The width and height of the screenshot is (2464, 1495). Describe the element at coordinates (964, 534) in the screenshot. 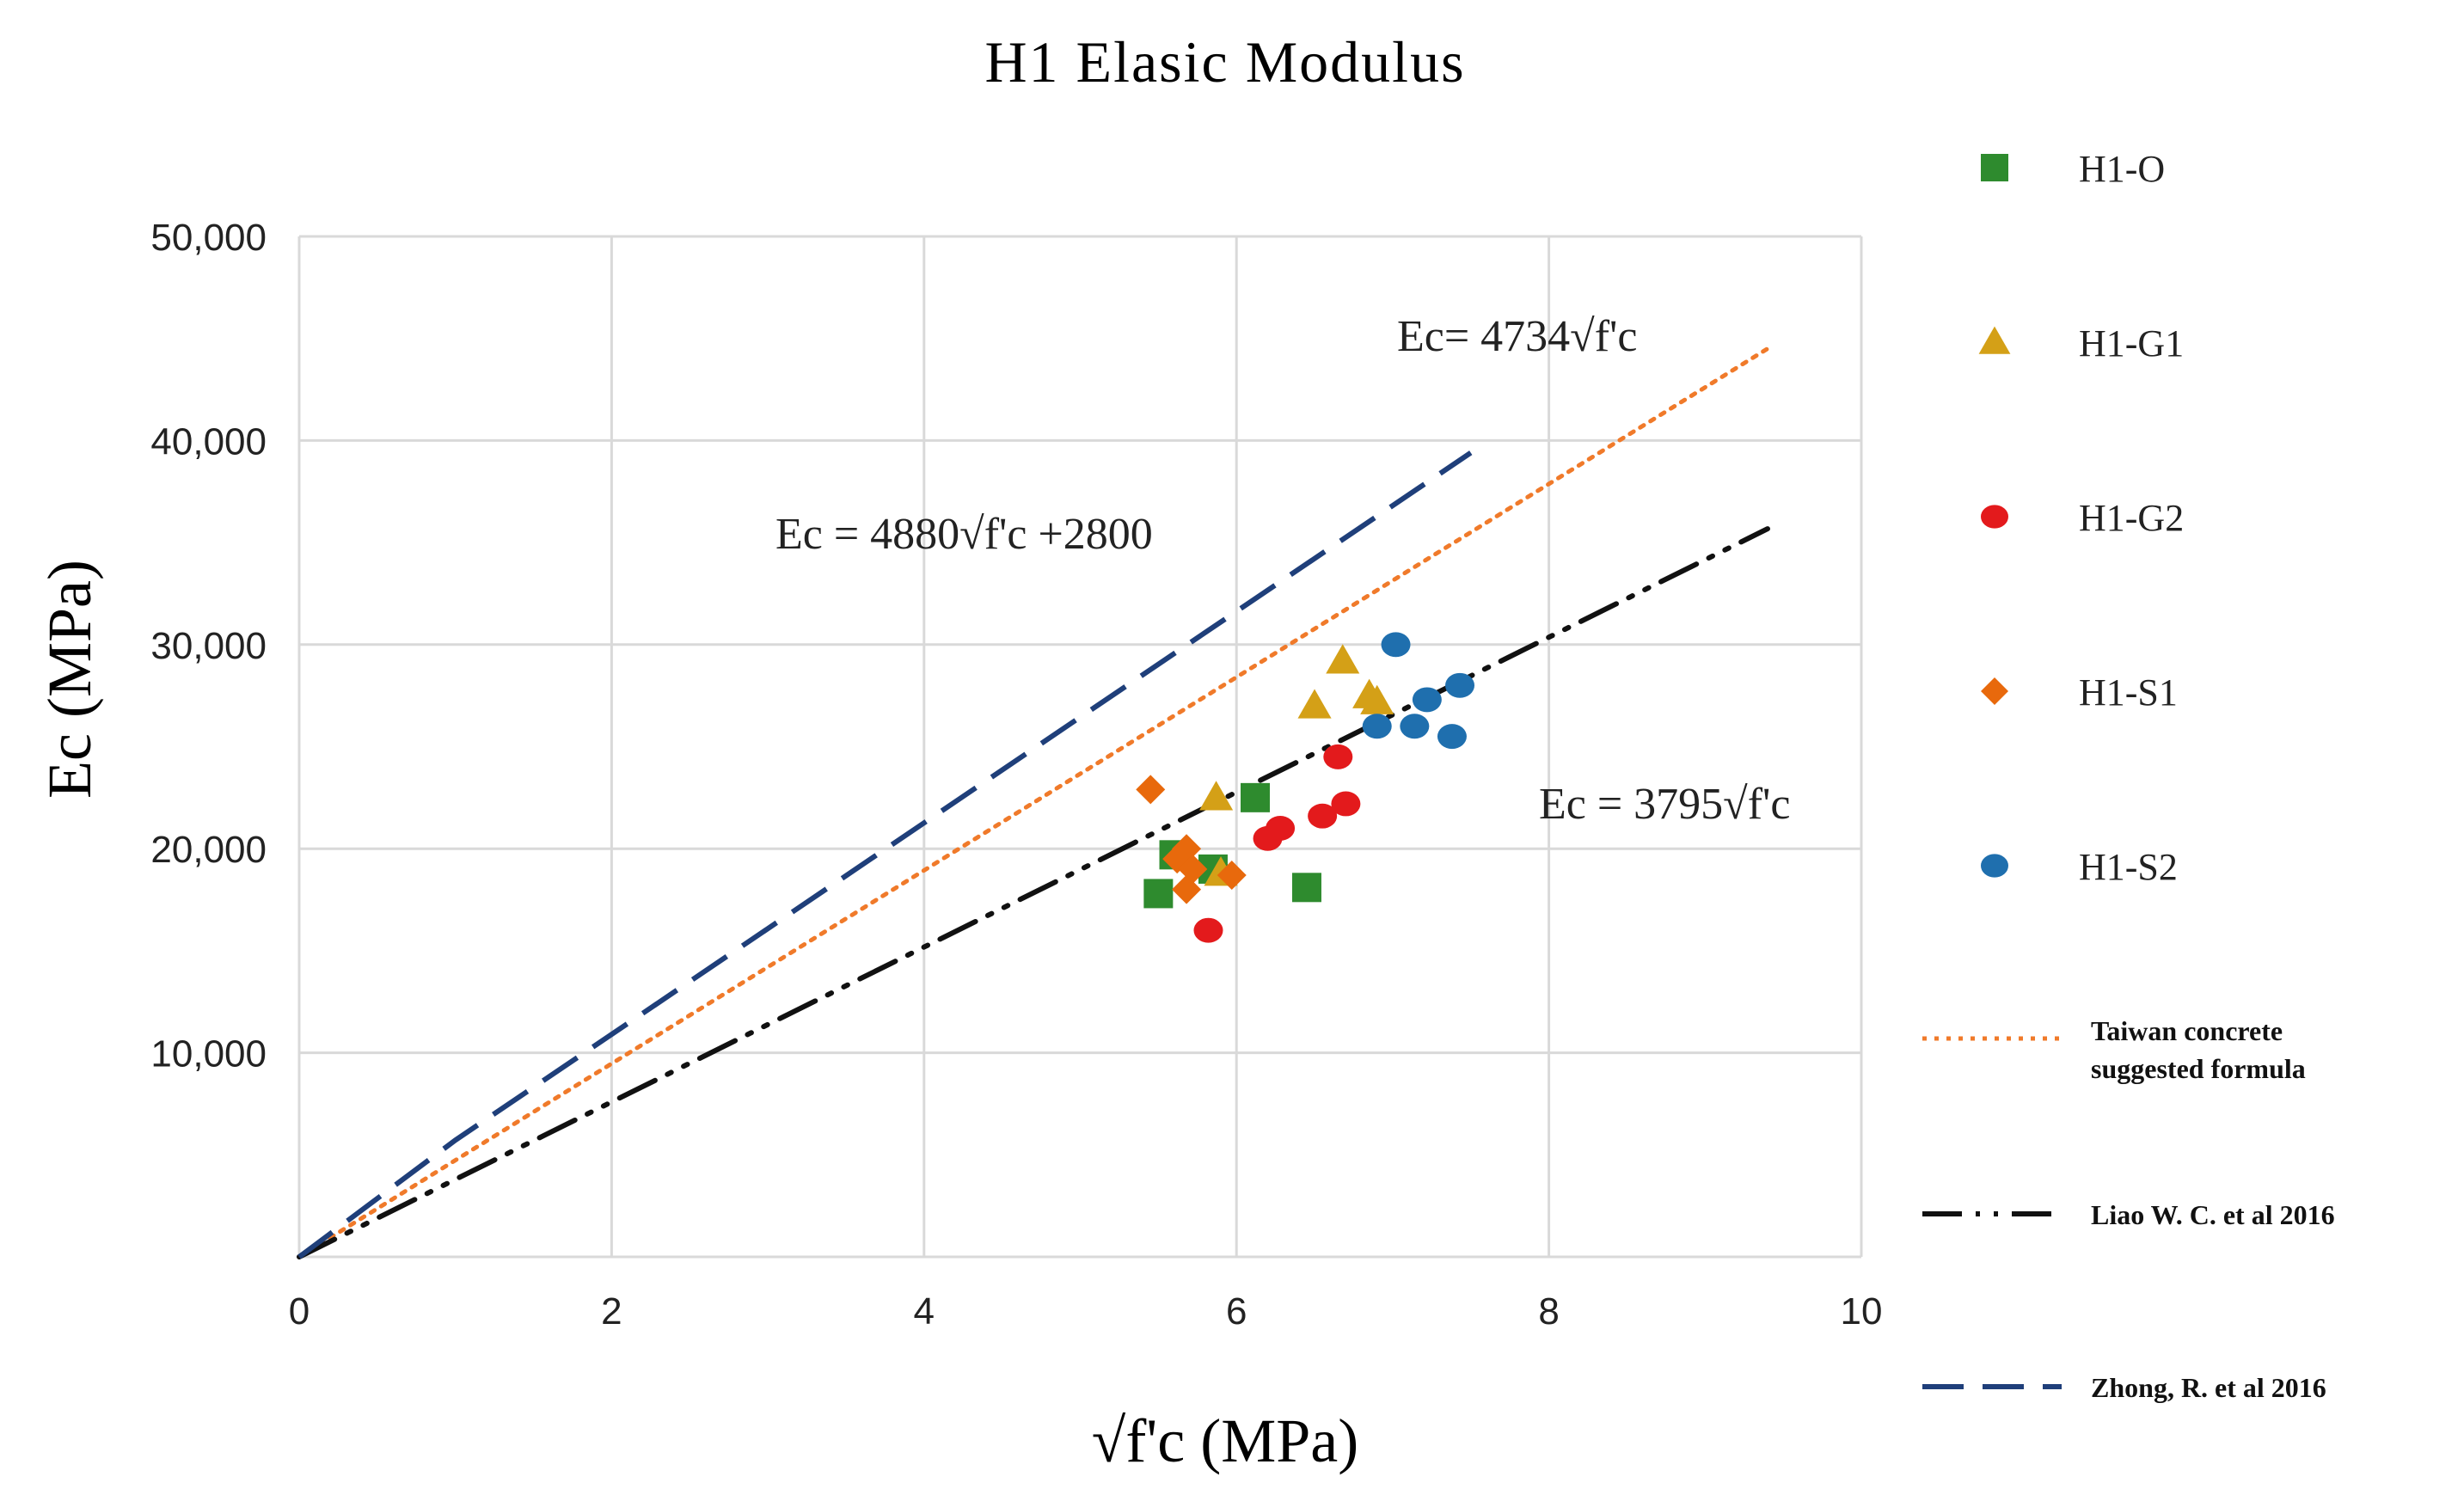

I see `annotation-zhong: Ec = 4880√f'c +2800` at that location.